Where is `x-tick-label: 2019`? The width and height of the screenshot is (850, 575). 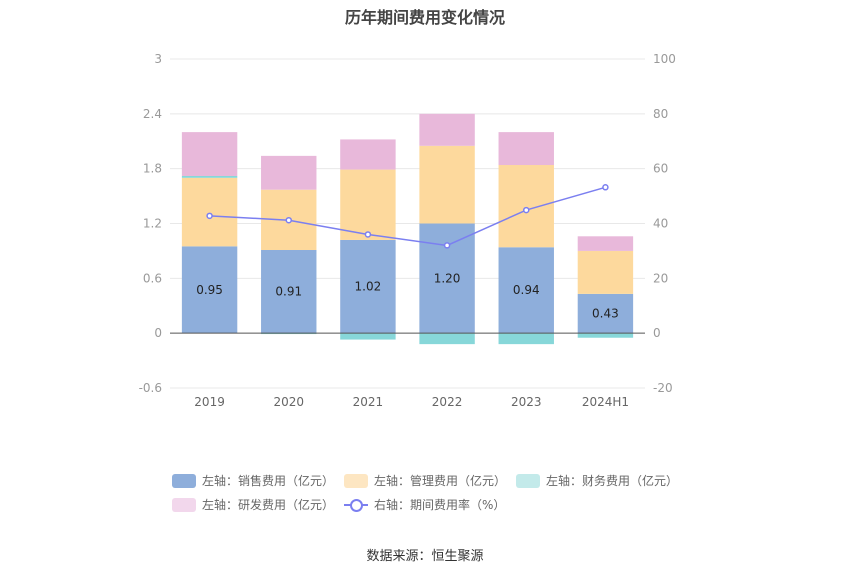
x-tick-label: 2019 is located at coordinates (209, 402).